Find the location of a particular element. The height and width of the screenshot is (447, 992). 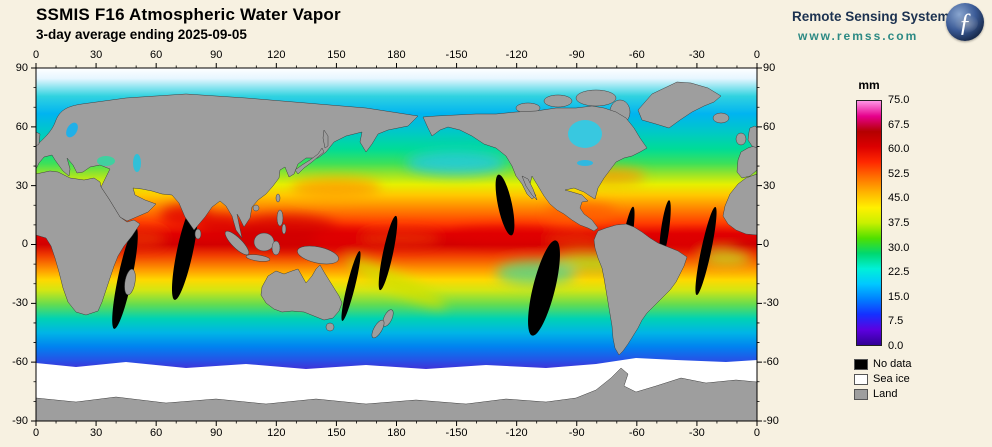

britain-west is located at coordinates (752, 137).